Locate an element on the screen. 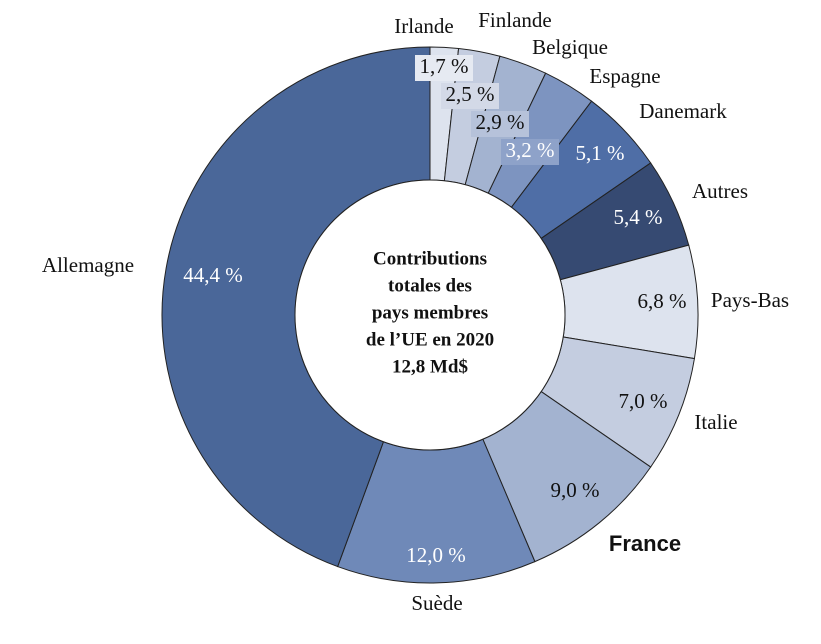 The image size is (821, 644). value-label: 5,1 % is located at coordinates (600, 153).